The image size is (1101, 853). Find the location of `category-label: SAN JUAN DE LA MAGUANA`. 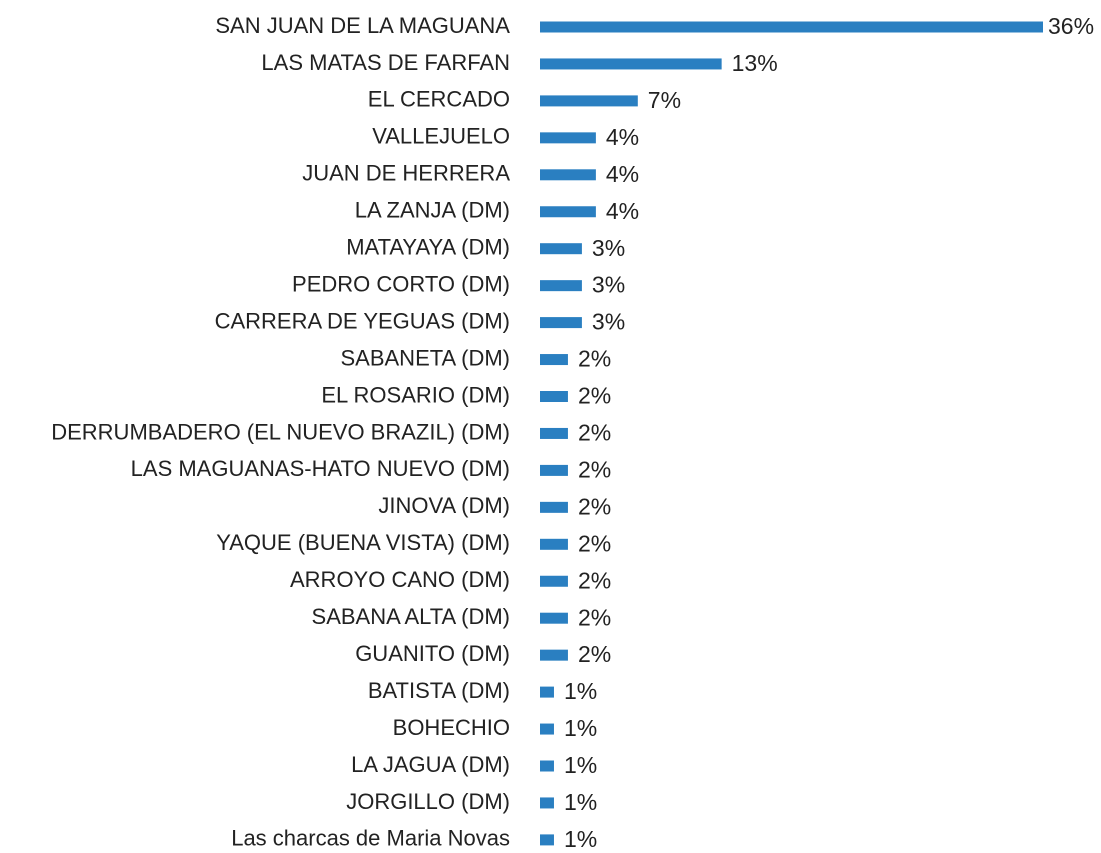

category-label: SAN JUAN DE LA MAGUANA is located at coordinates (362, 25).